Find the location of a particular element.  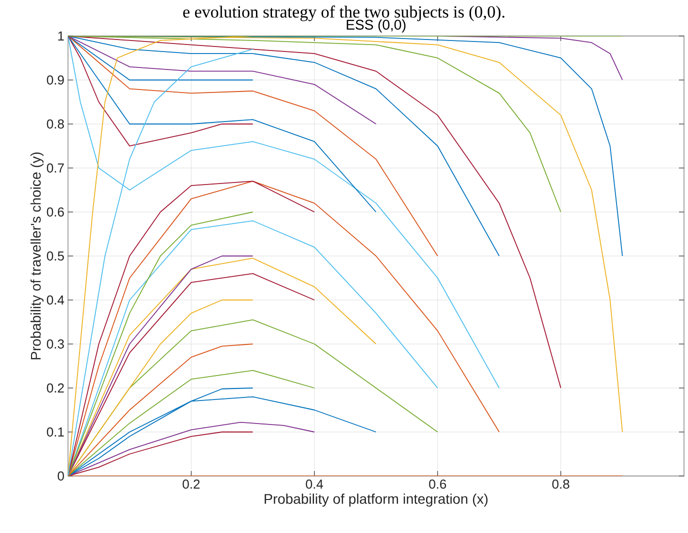

y-tick-label: 0.5 is located at coordinates (55, 256).